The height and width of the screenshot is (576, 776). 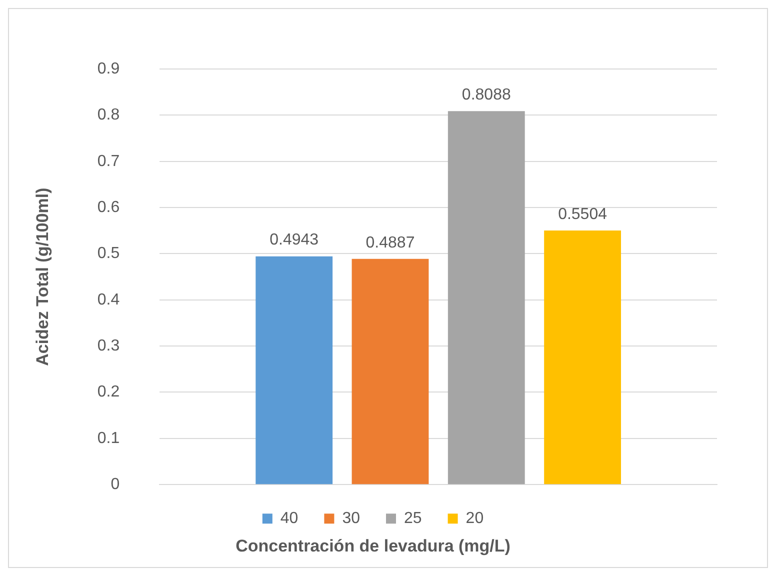 What do you see at coordinates (390, 243) in the screenshot?
I see `data-label: 0.4887` at bounding box center [390, 243].